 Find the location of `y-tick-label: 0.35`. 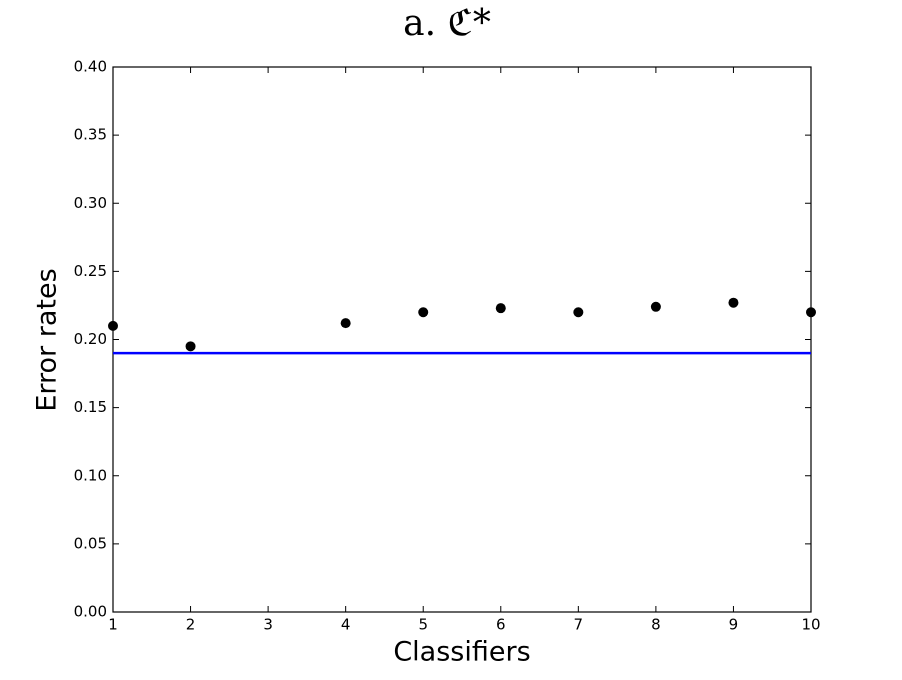

y-tick-label: 0.35 is located at coordinates (90, 135).